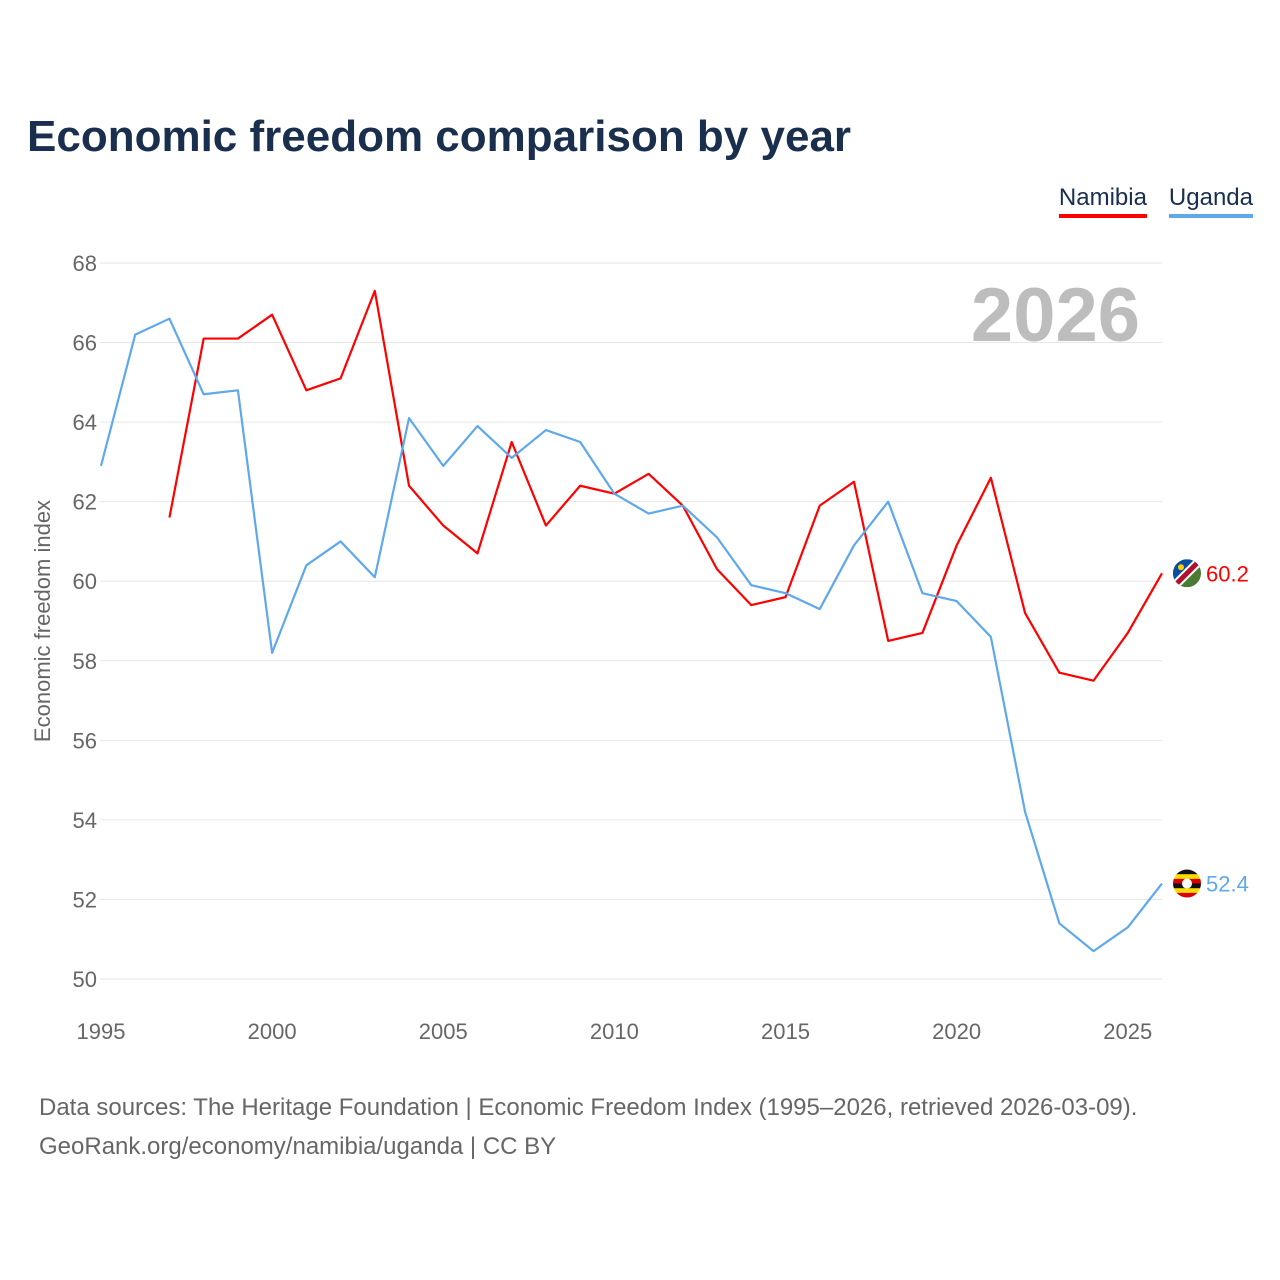  Describe the element at coordinates (1227, 884) in the screenshot. I see `uganda-end-label: 52.4` at that location.